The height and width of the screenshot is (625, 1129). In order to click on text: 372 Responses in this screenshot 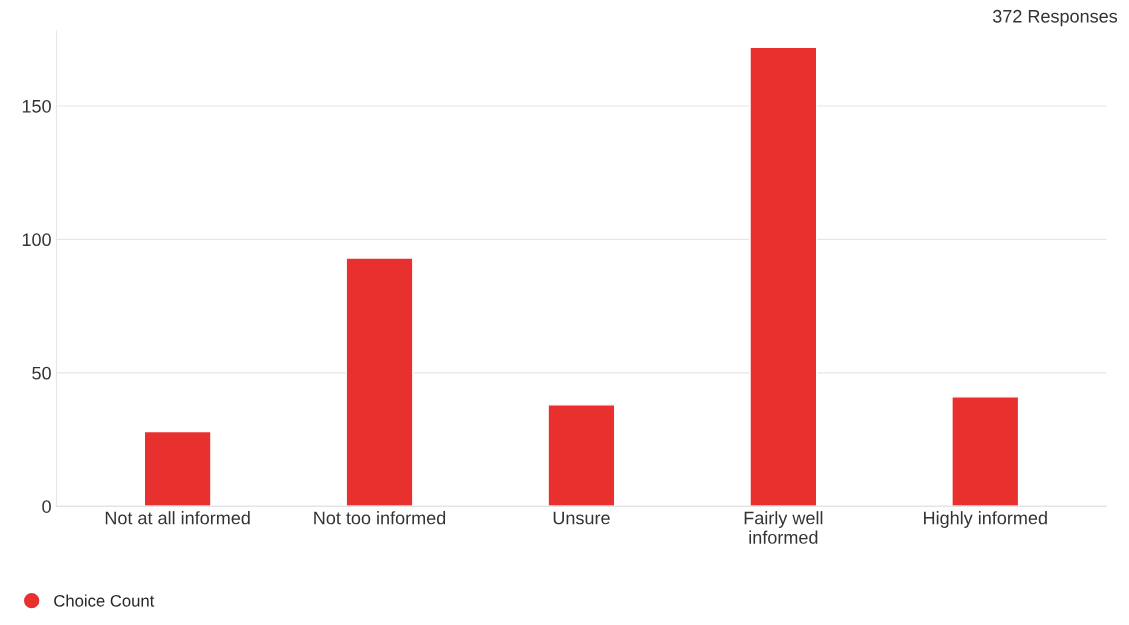, I will do `click(1055, 18)`.